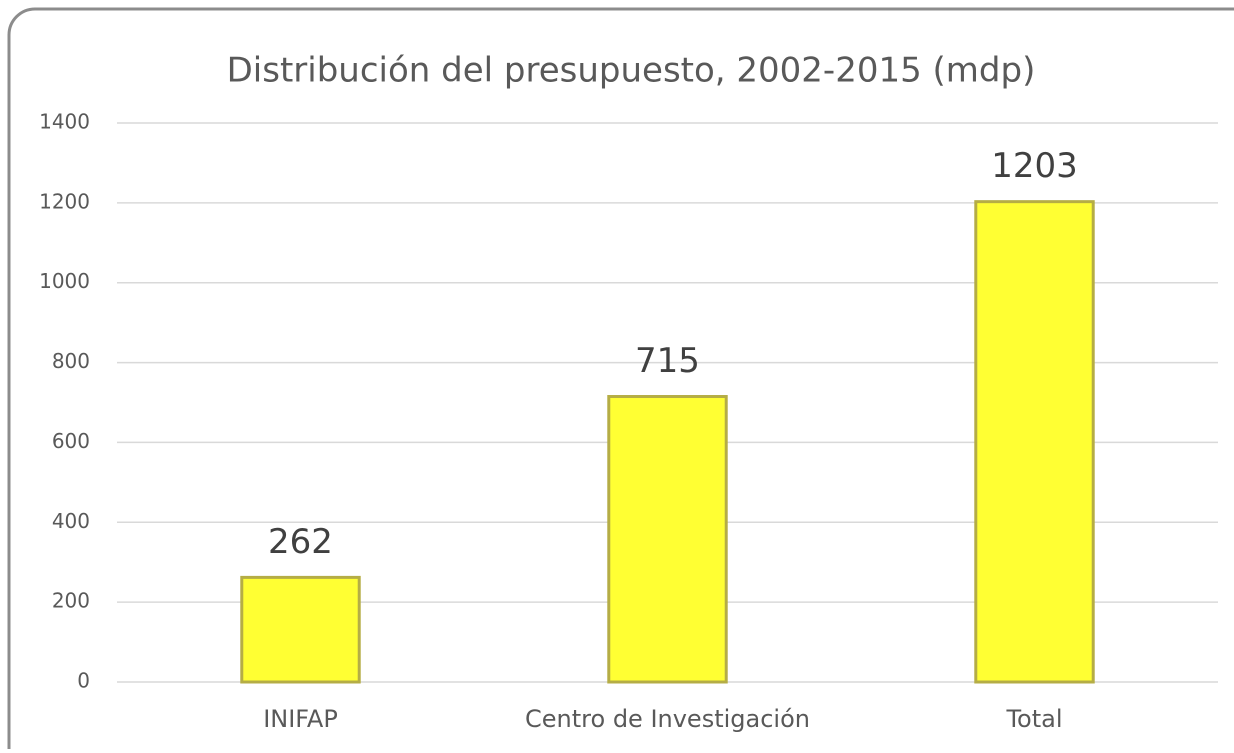 This screenshot has height=753, width=1234. What do you see at coordinates (1033, 719) in the screenshot?
I see `x-tick-label: Total` at bounding box center [1033, 719].